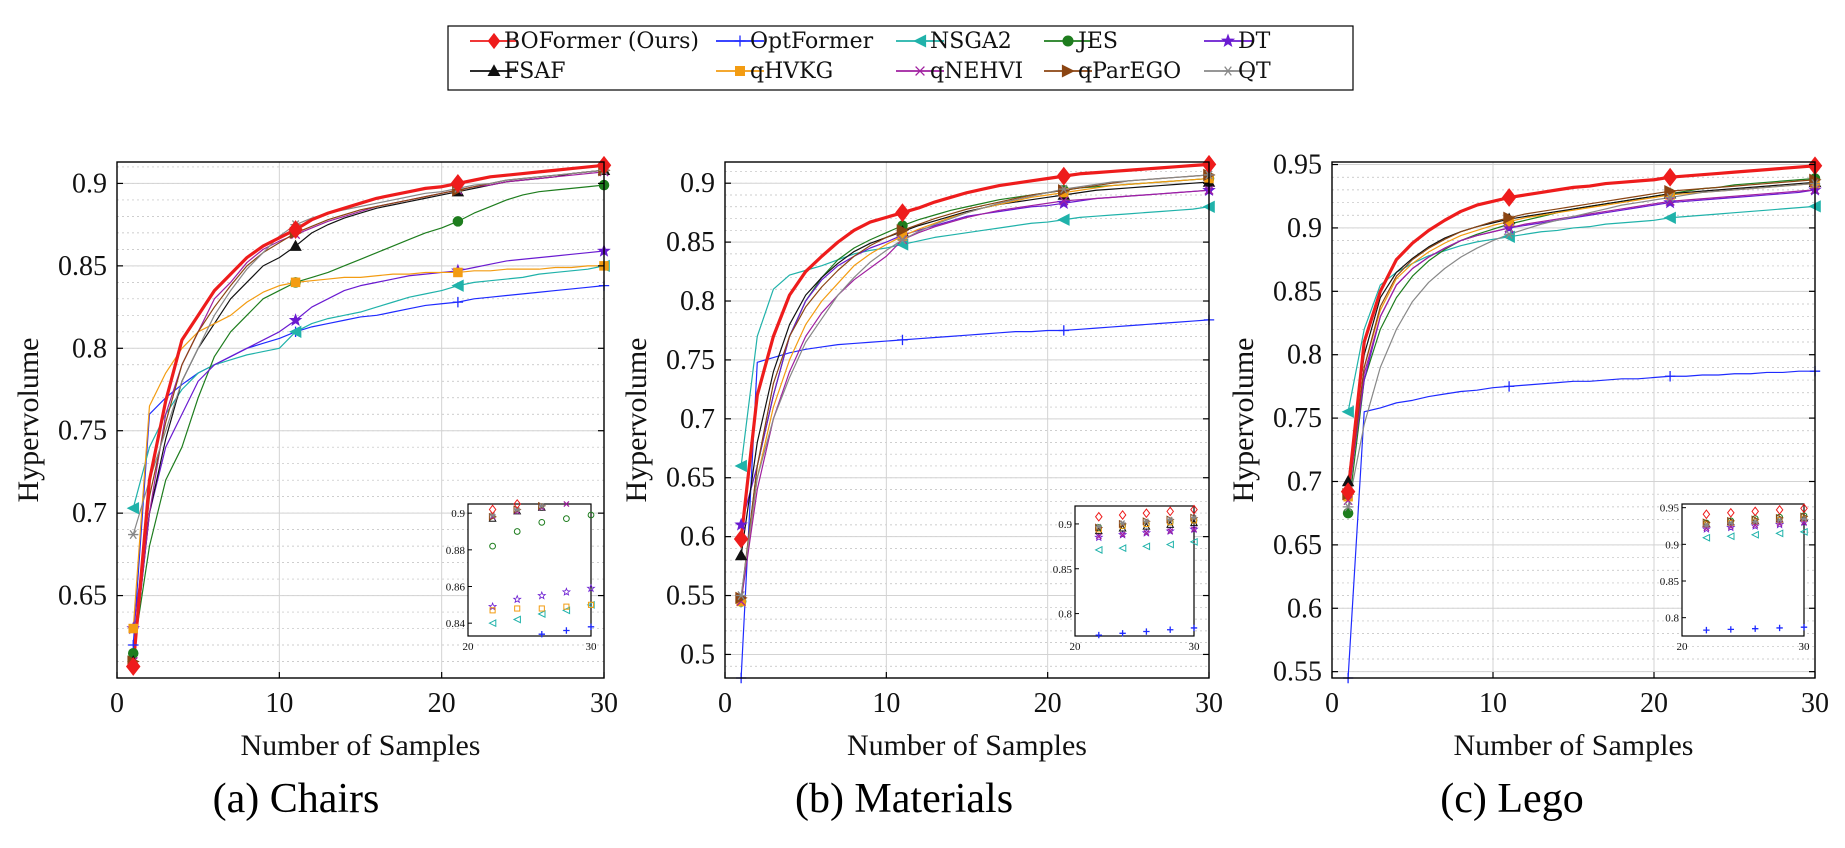 The width and height of the screenshot is (1845, 848). Describe the element at coordinates (296, 799) in the screenshot. I see `panel-caption: (a) Chairs` at that location.